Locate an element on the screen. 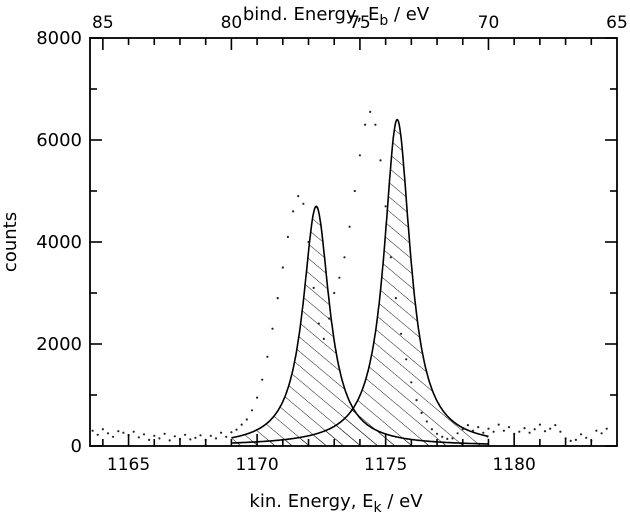  x2-tick-label: 85 is located at coordinates (103, 23).